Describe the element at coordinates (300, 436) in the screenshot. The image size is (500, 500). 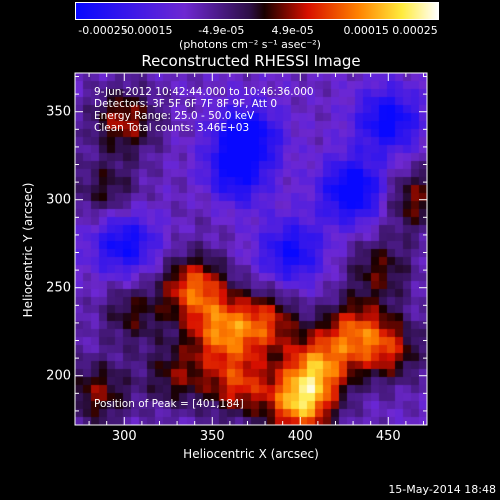
I see `x-tick-label: 400` at that location.